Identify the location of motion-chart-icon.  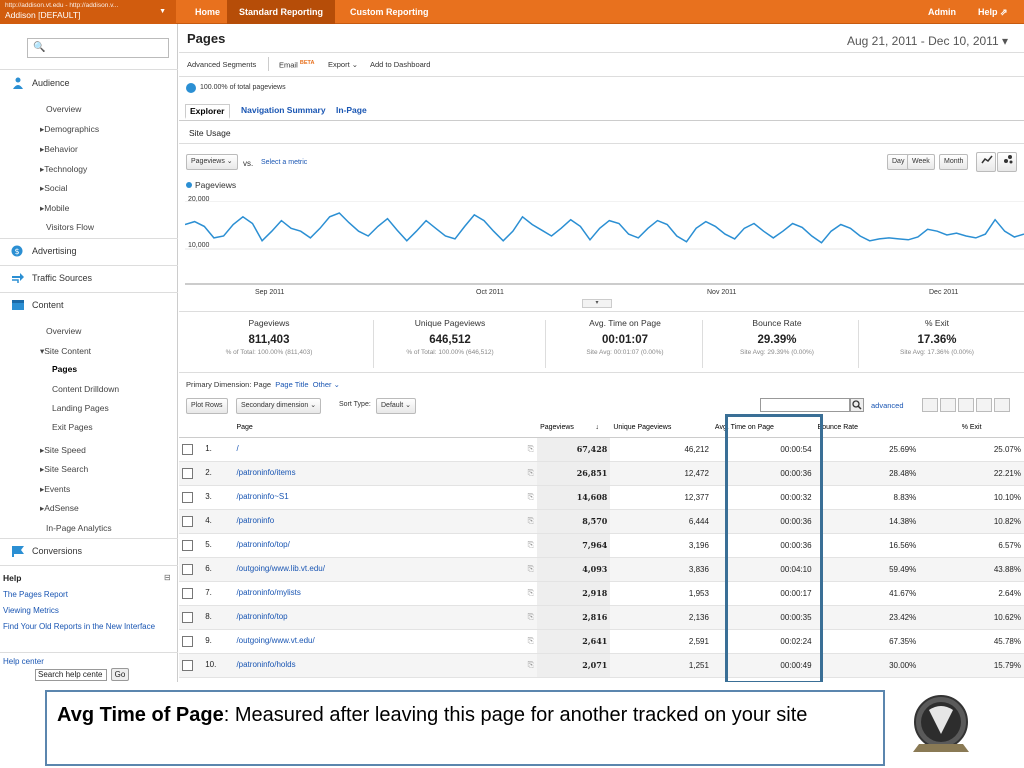
(1007, 162).